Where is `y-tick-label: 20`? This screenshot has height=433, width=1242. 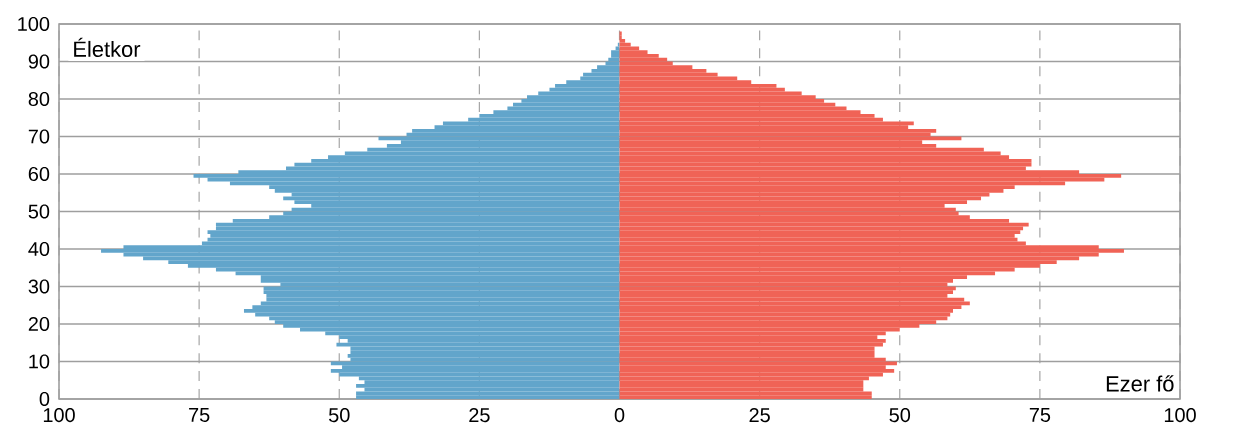
y-tick-label: 20 is located at coordinates (39, 324).